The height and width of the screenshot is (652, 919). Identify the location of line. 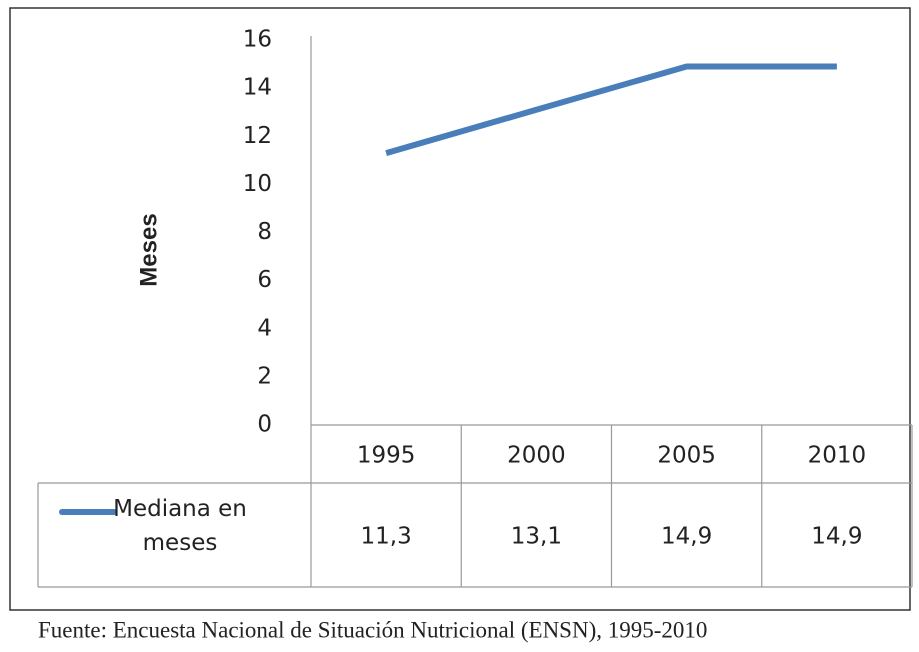
(611, 109).